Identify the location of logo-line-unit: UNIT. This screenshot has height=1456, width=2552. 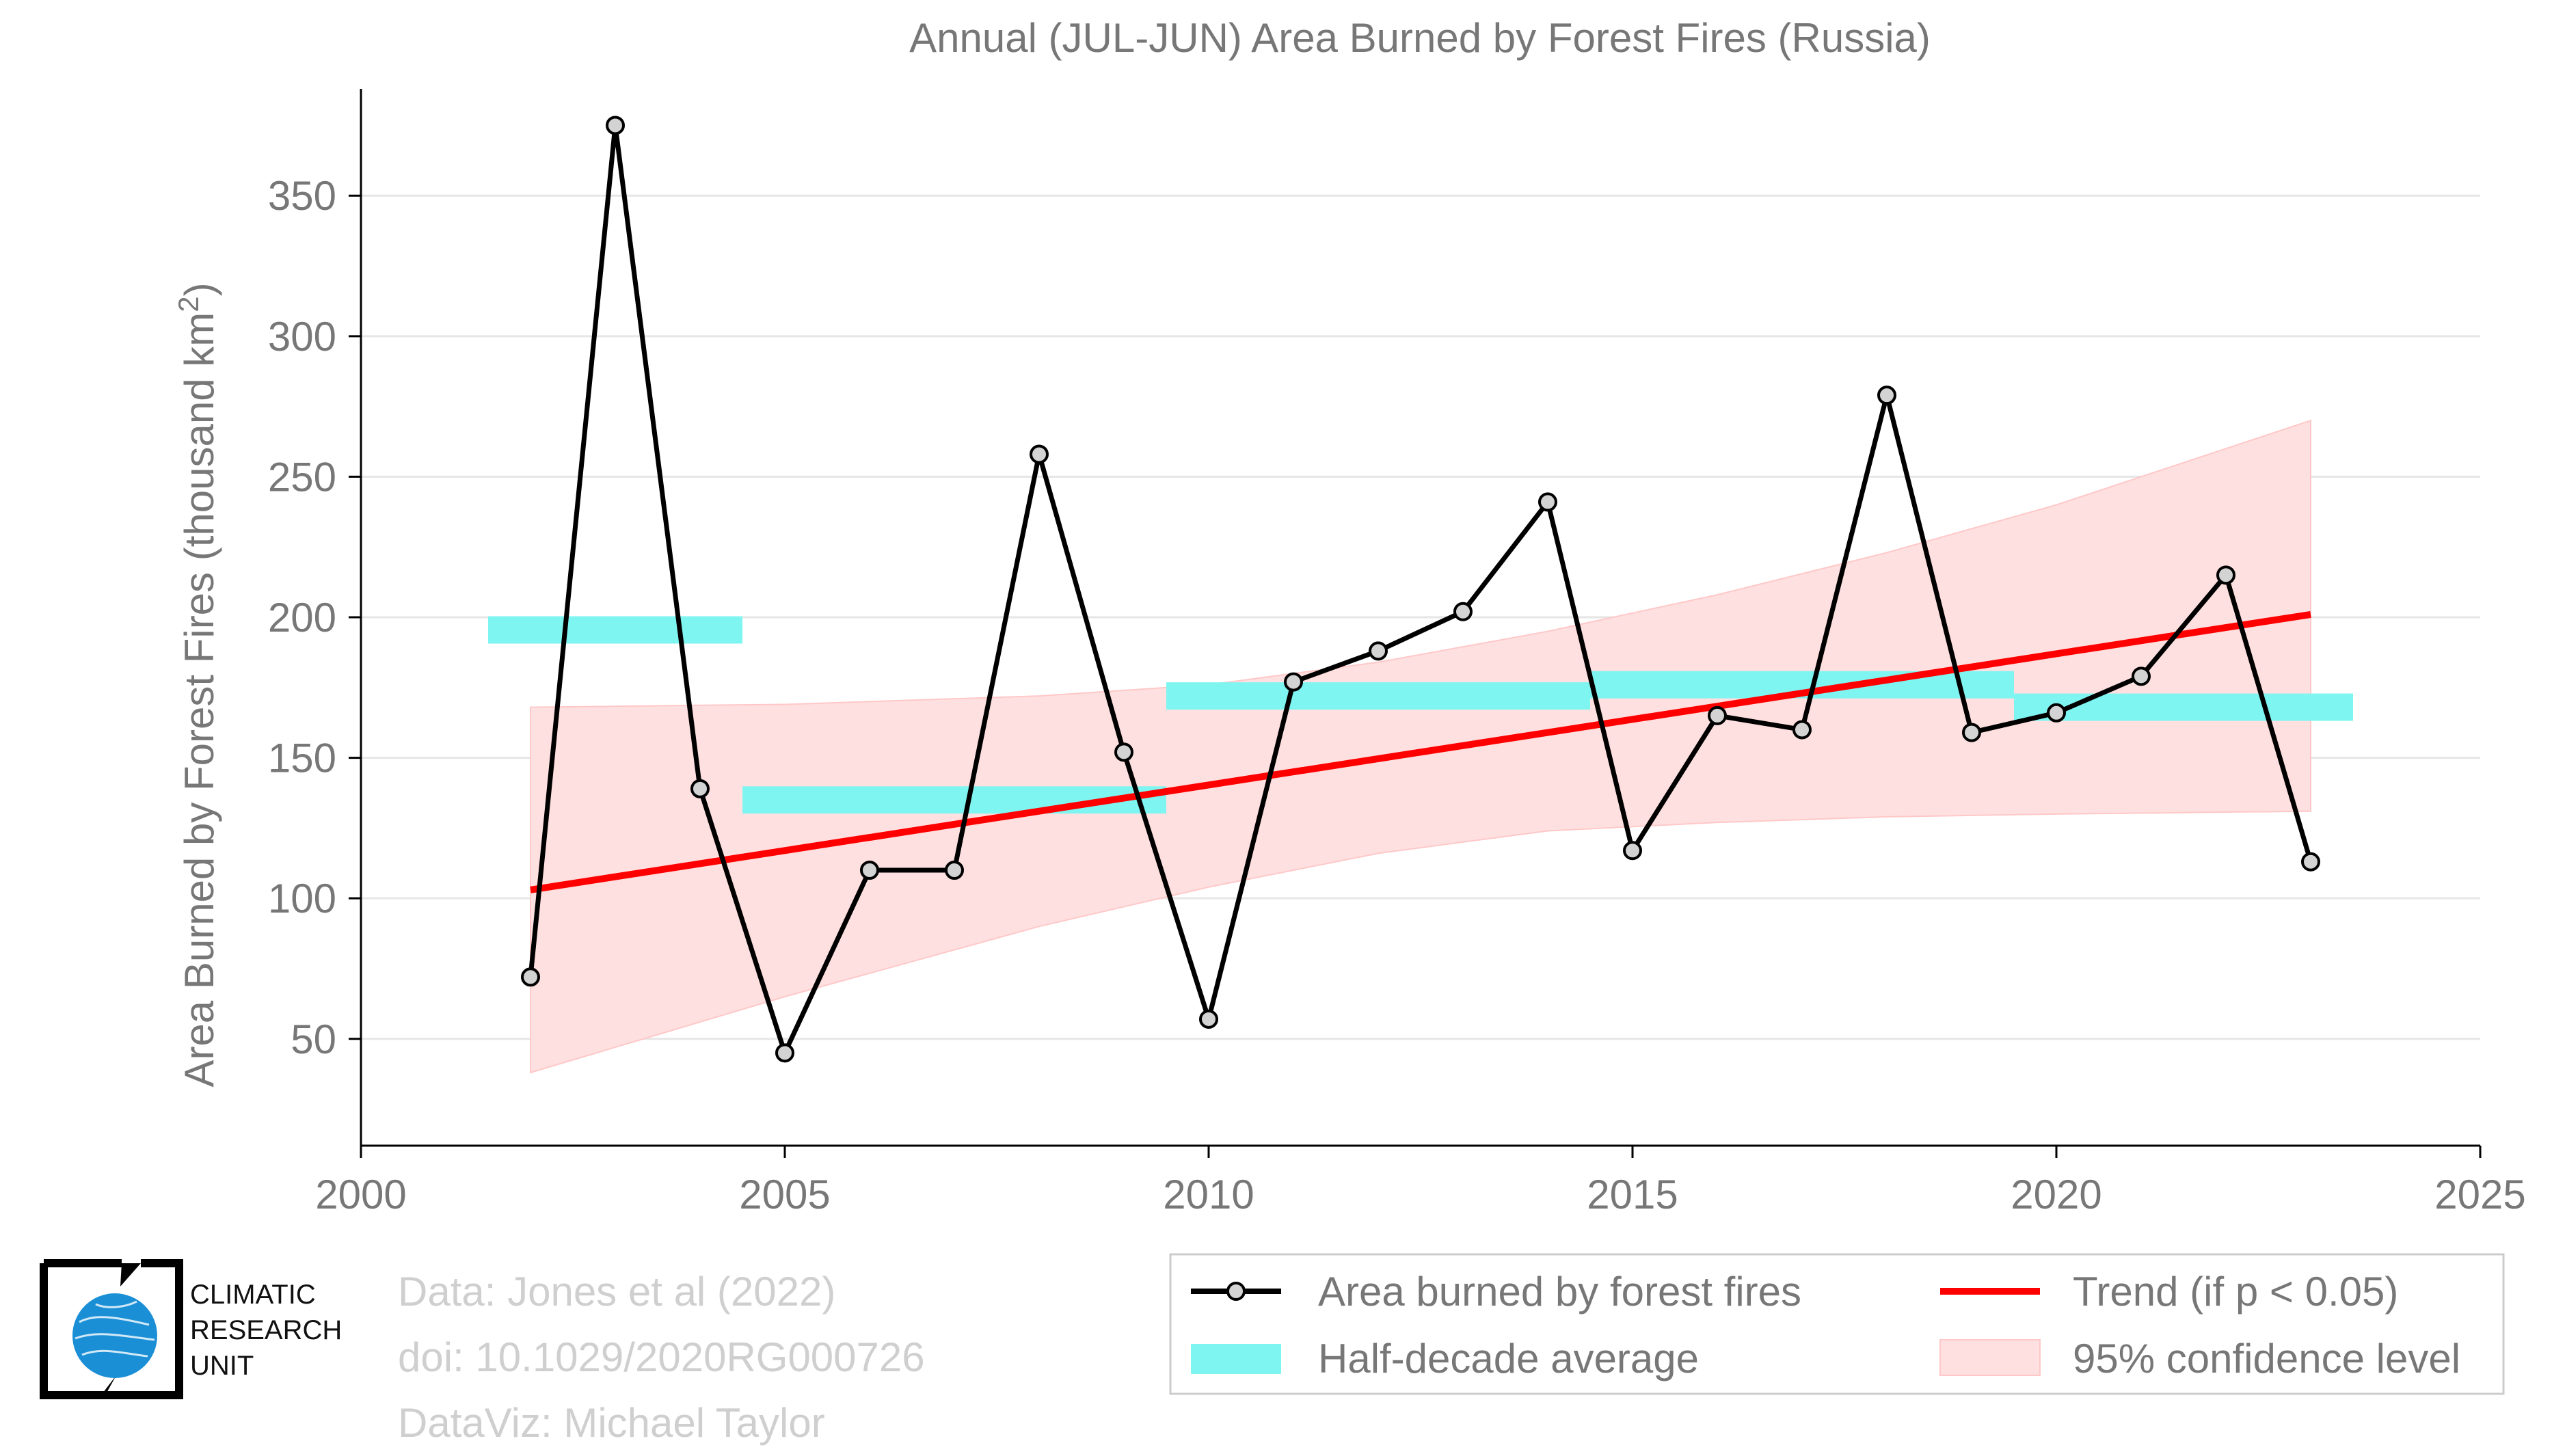
(222, 1366).